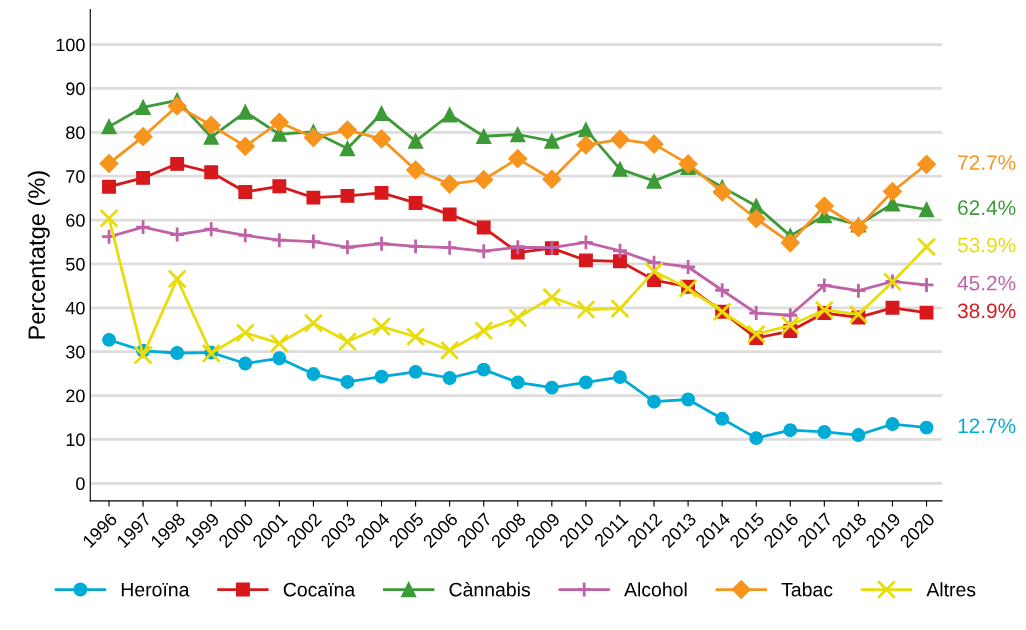 Image resolution: width=1026 pixels, height=630 pixels. Describe the element at coordinates (75, 133) in the screenshot. I see `y-tick-label: 80` at that location.